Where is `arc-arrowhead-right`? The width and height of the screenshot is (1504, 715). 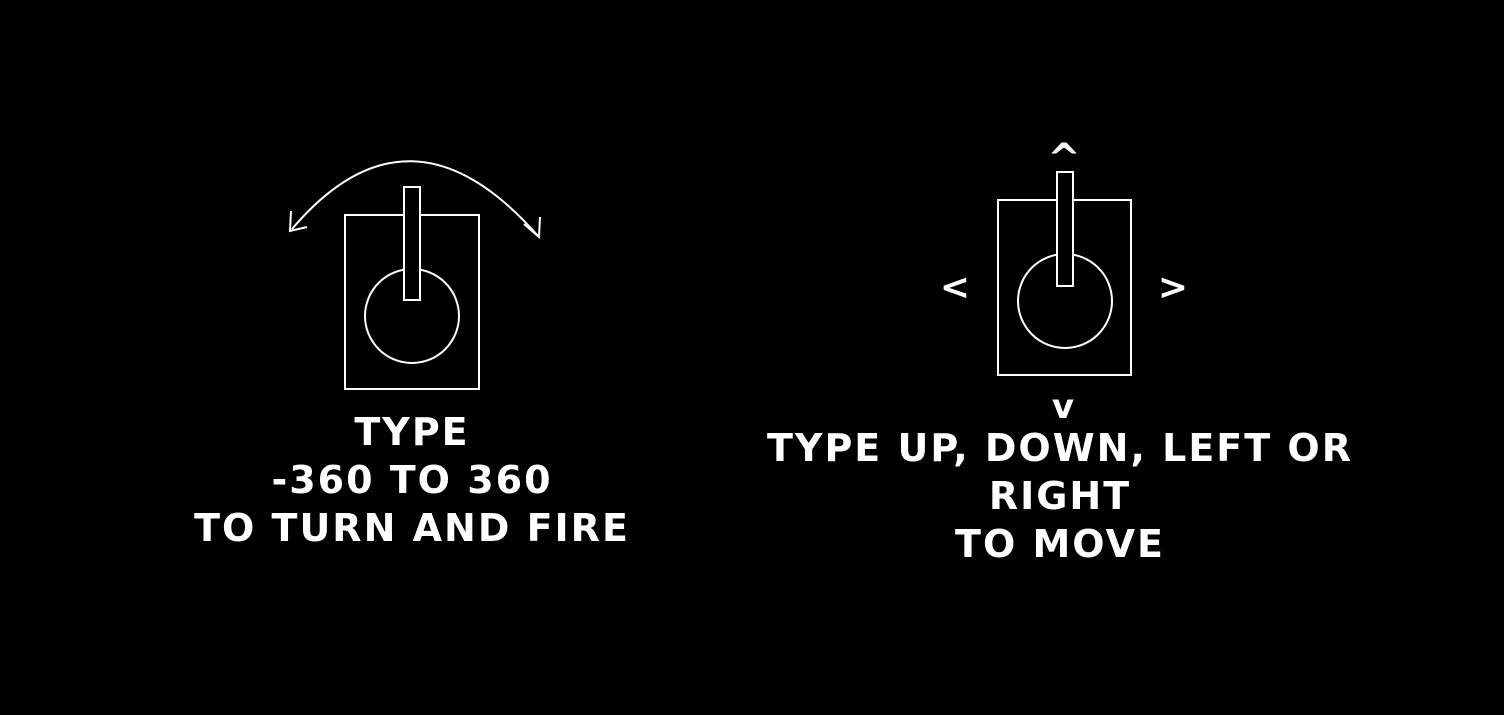 arc-arrowhead-right is located at coordinates (532, 228).